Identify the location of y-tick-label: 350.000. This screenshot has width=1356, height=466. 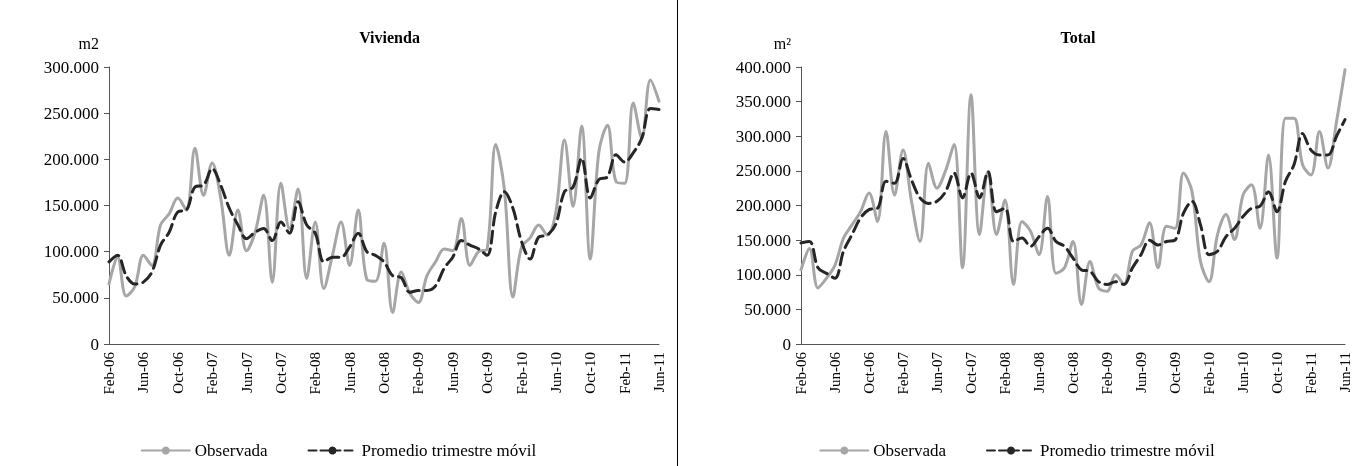
(763, 102).